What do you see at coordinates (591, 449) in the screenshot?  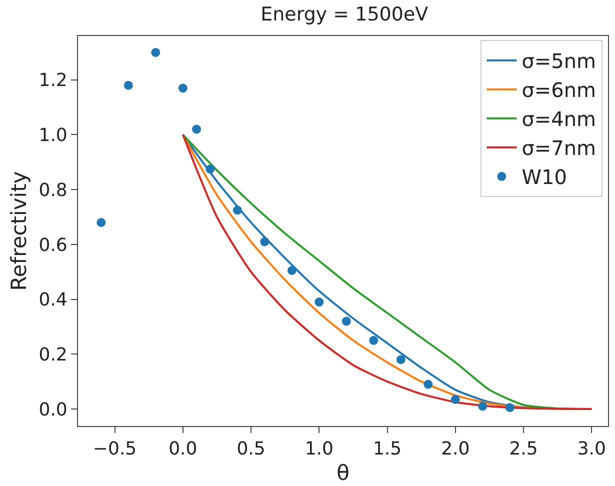 I see `x-tick-label: 3.0` at bounding box center [591, 449].